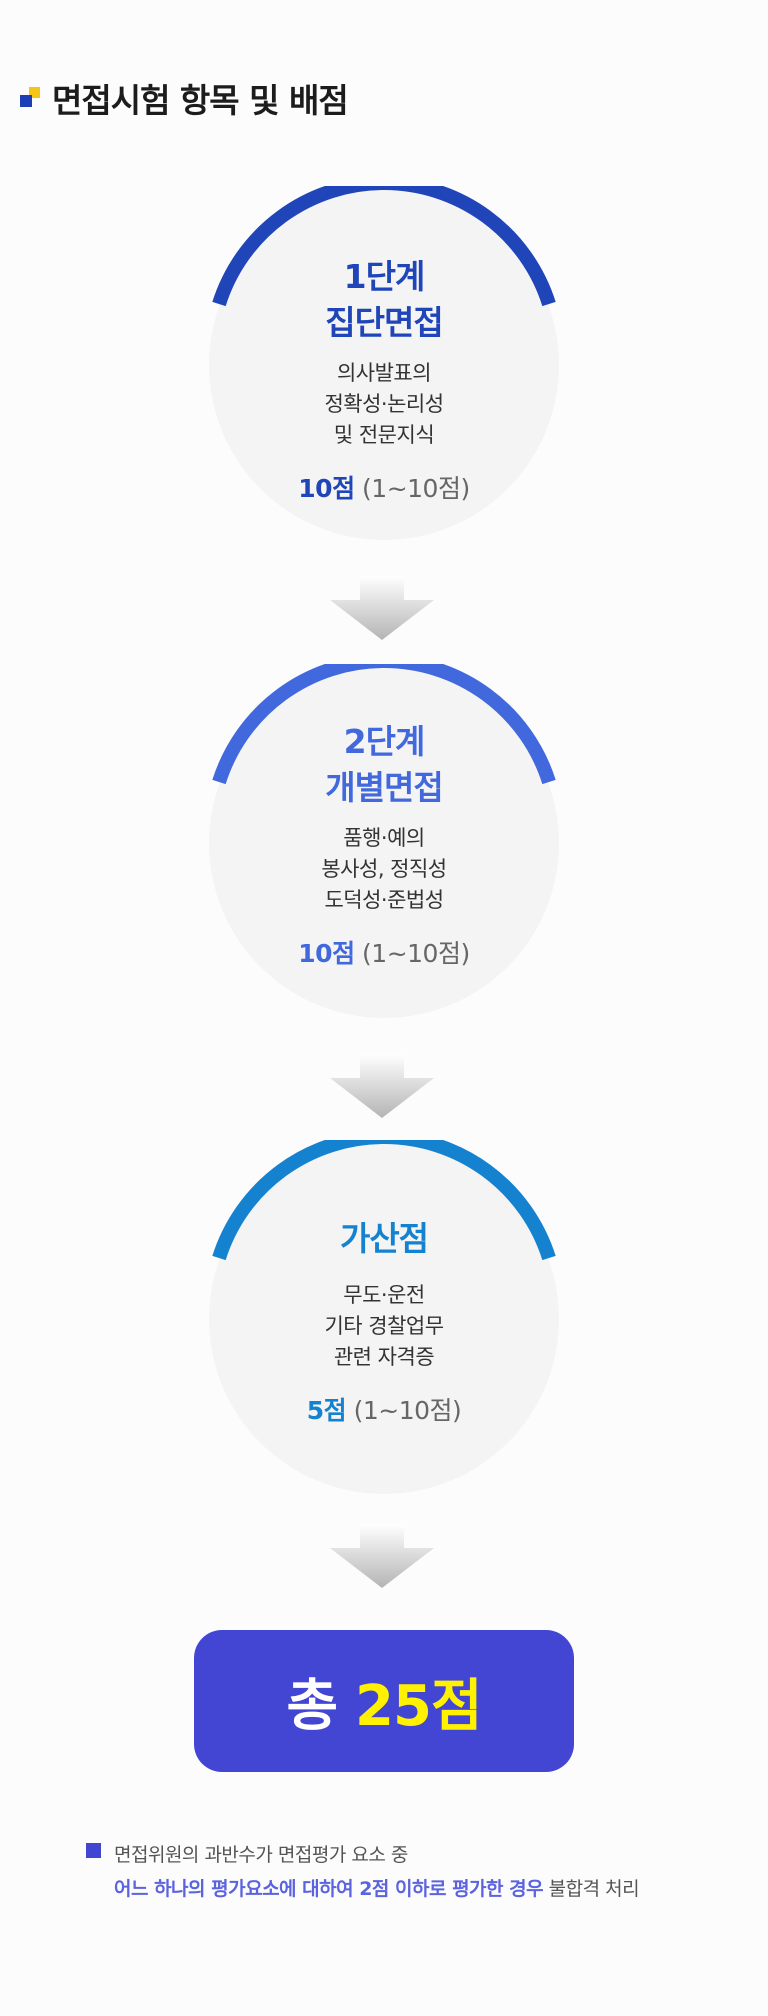  What do you see at coordinates (329, 1889) in the screenshot?
I see `note-highlight: 어느 하나의 평가요소에 대하여 2점 이하로 평가한 경우` at bounding box center [329, 1889].